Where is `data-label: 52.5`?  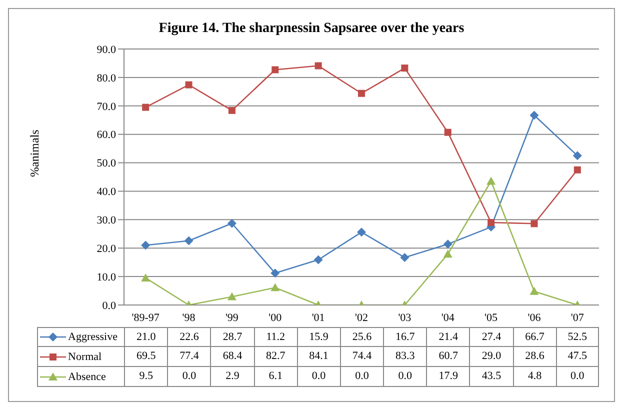 data-label: 52.5 is located at coordinates (577, 337).